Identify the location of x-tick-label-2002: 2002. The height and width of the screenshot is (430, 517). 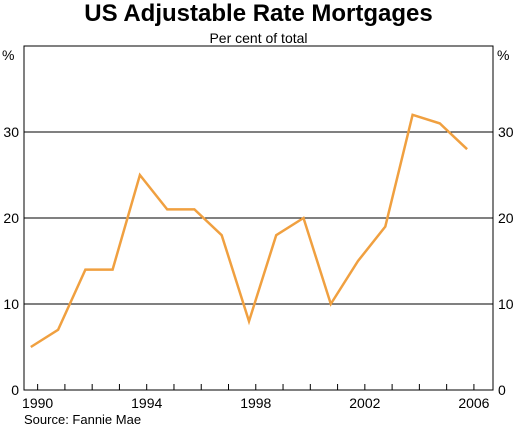
(364, 403).